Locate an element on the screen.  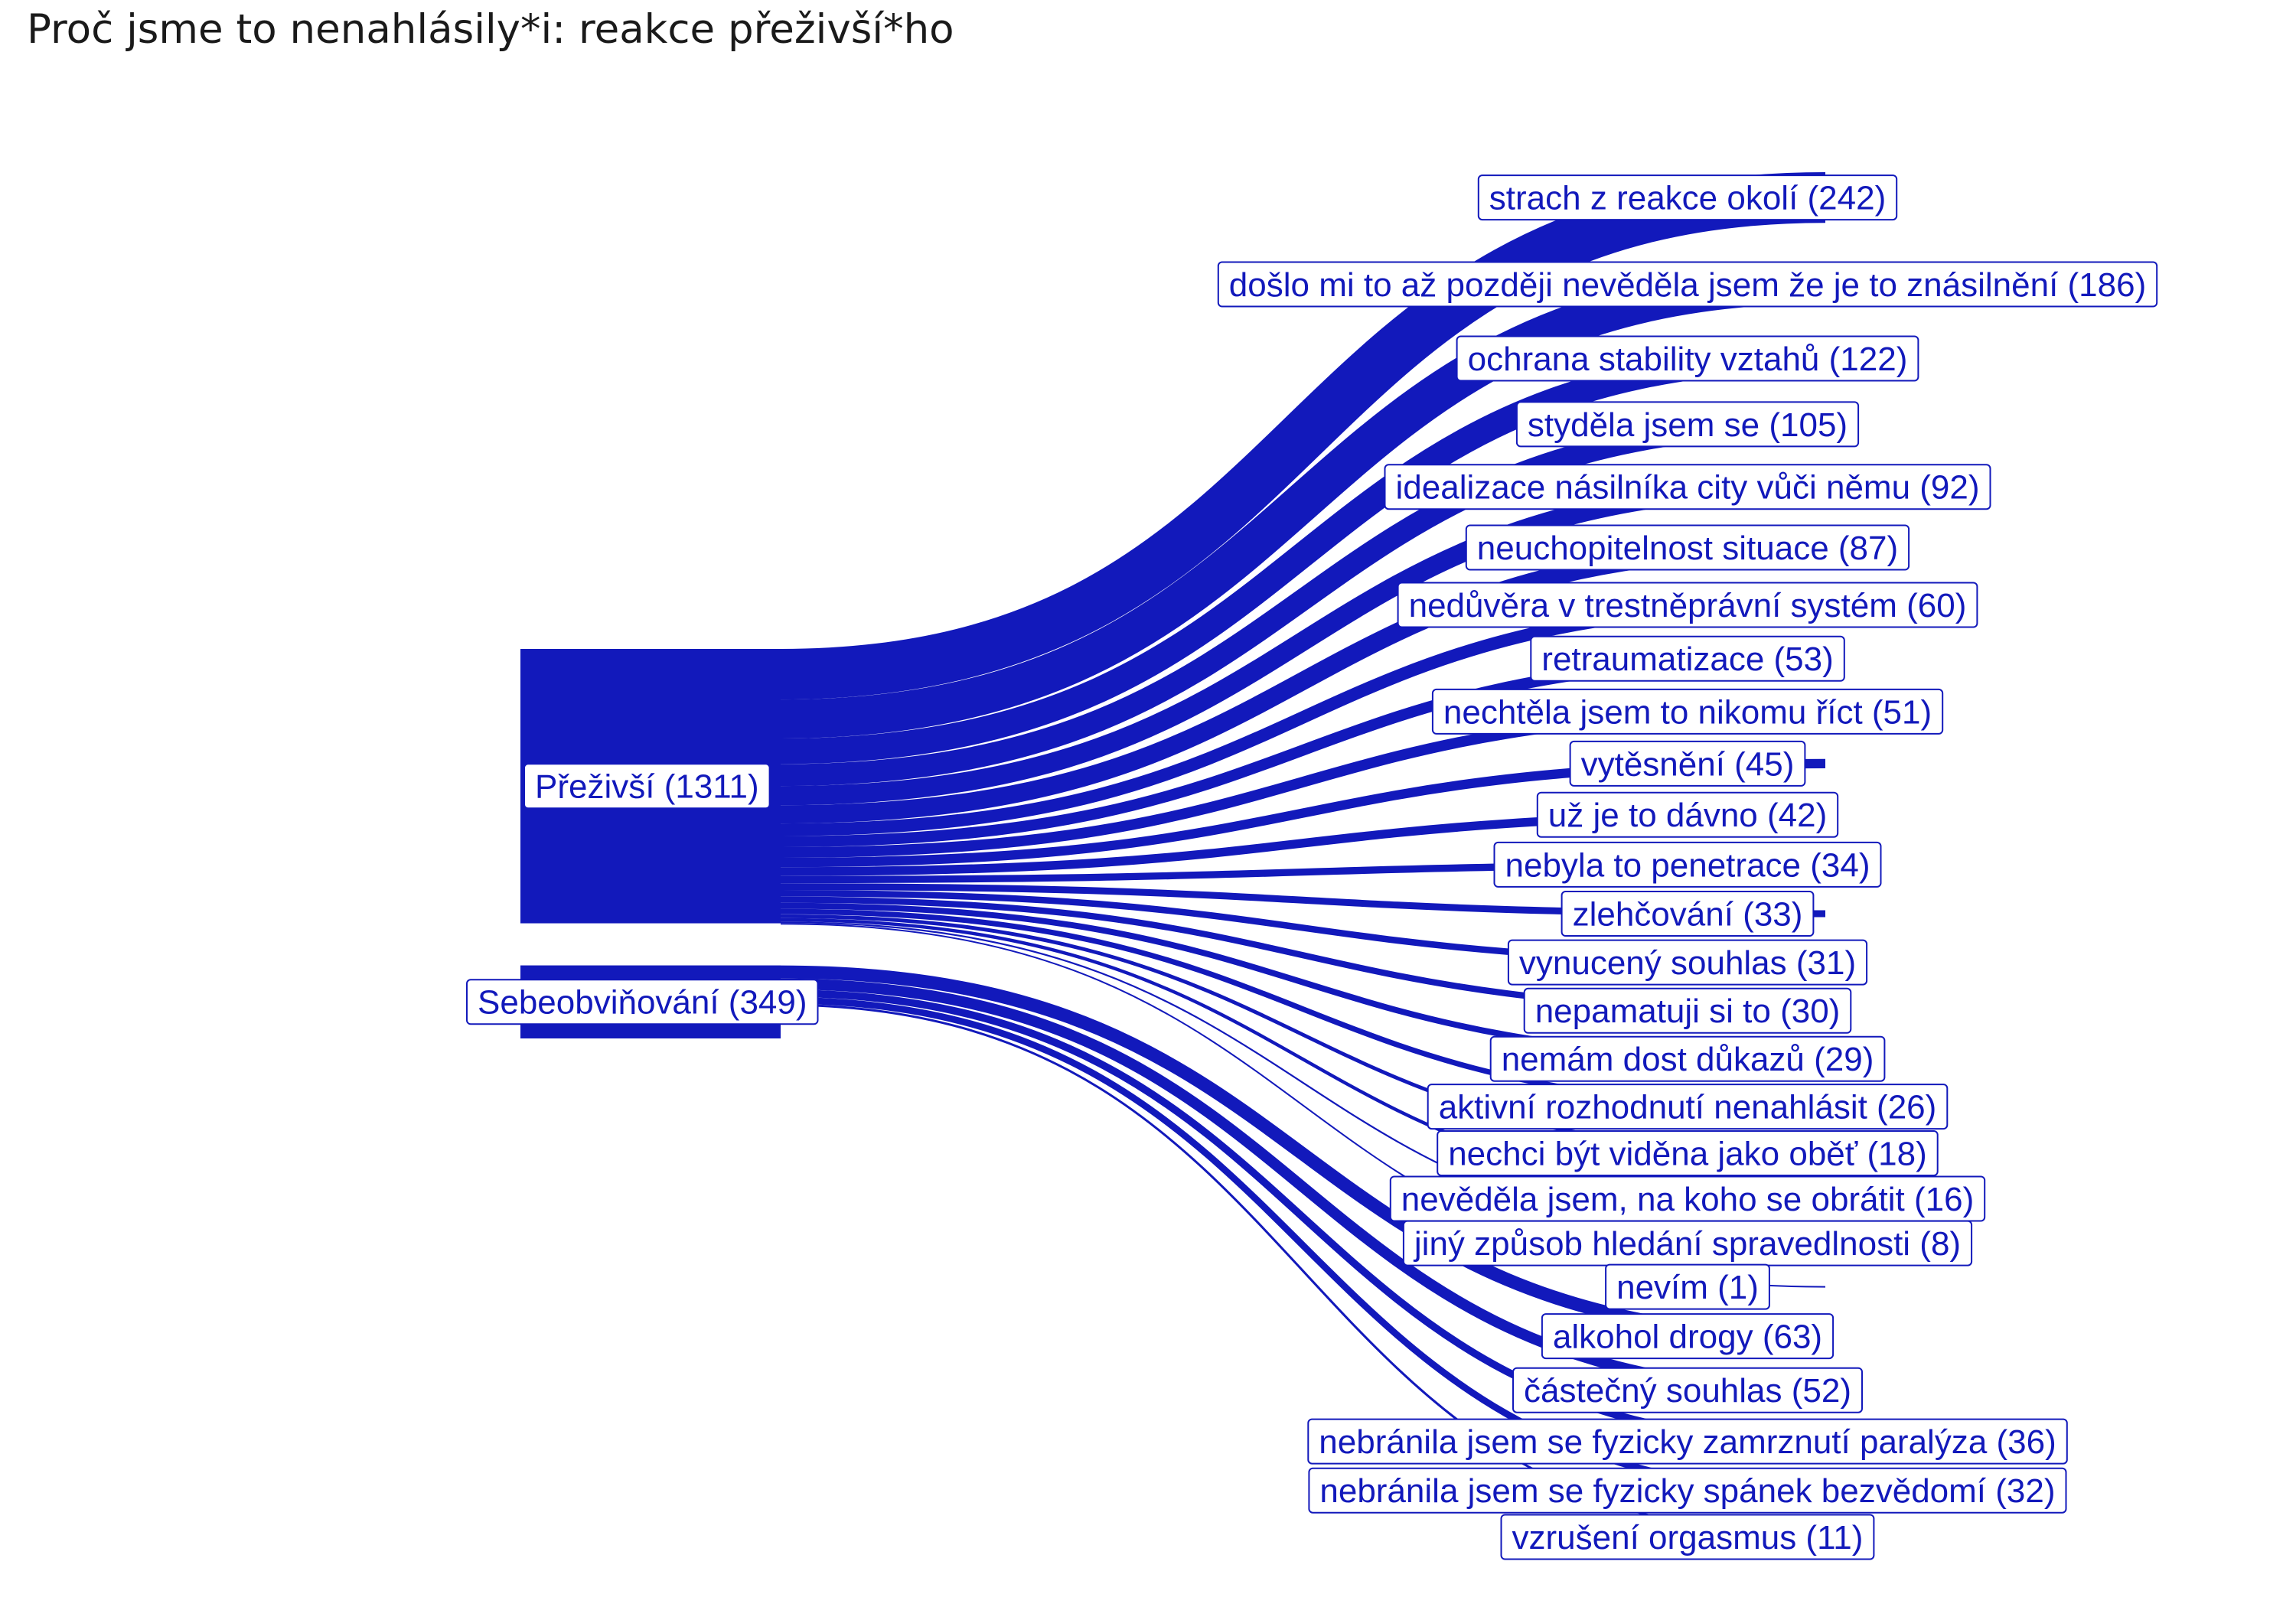
target-label-text: zlehčování (33) is located at coordinates (1688, 914).